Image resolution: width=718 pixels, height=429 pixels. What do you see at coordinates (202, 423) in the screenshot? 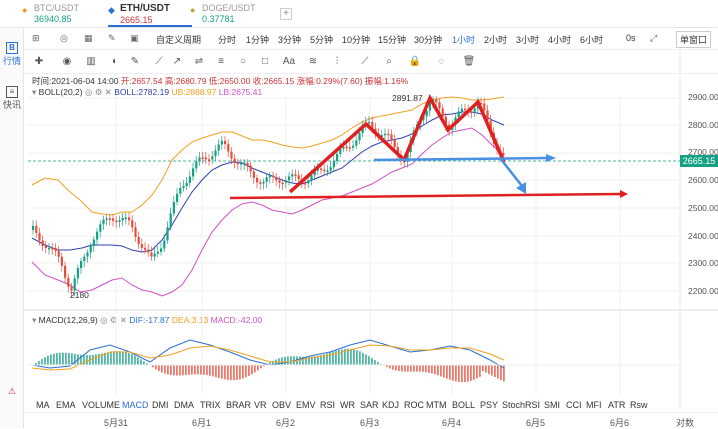
I see `date-label: 6月1` at bounding box center [202, 423].